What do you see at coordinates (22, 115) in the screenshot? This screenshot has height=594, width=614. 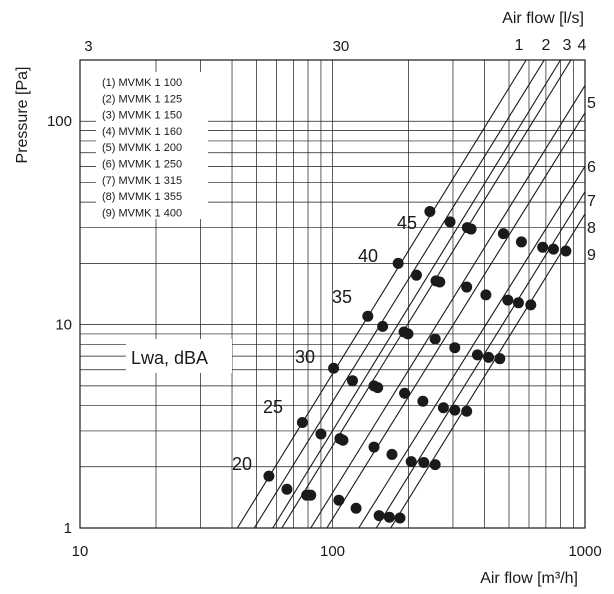 I see `y-axis-label: Pressure [Pa]` at bounding box center [22, 115].